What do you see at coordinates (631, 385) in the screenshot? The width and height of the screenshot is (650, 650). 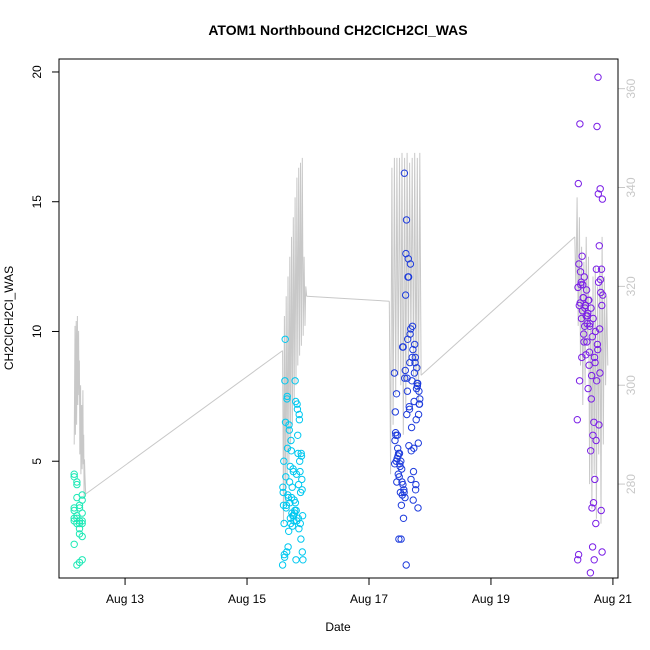 I see `y2-tick-label: 300` at bounding box center [631, 385].